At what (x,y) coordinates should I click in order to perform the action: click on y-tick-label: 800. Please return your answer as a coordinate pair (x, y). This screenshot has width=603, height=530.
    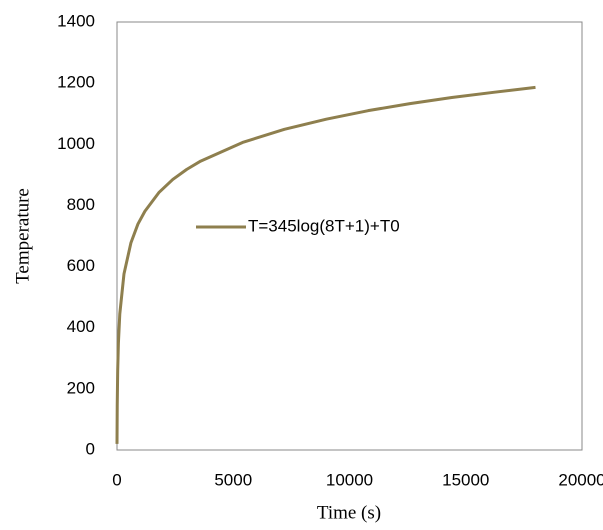
    Looking at the image, I should click on (81, 204).